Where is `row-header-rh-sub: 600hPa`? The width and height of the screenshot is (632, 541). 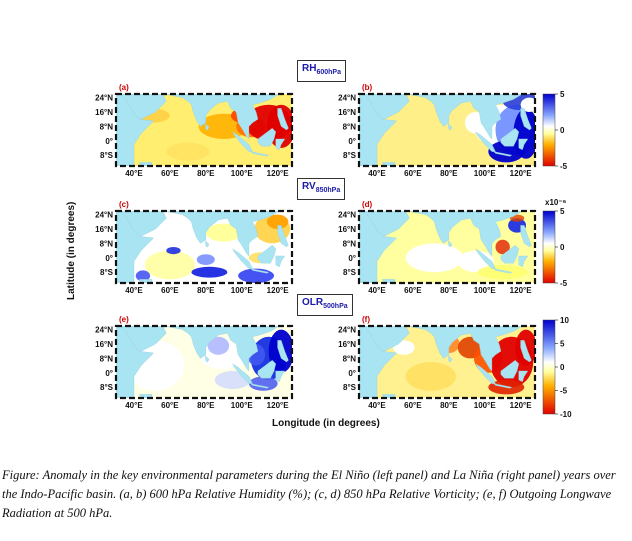 row-header-rh-sub: 600hPa is located at coordinates (328, 72).